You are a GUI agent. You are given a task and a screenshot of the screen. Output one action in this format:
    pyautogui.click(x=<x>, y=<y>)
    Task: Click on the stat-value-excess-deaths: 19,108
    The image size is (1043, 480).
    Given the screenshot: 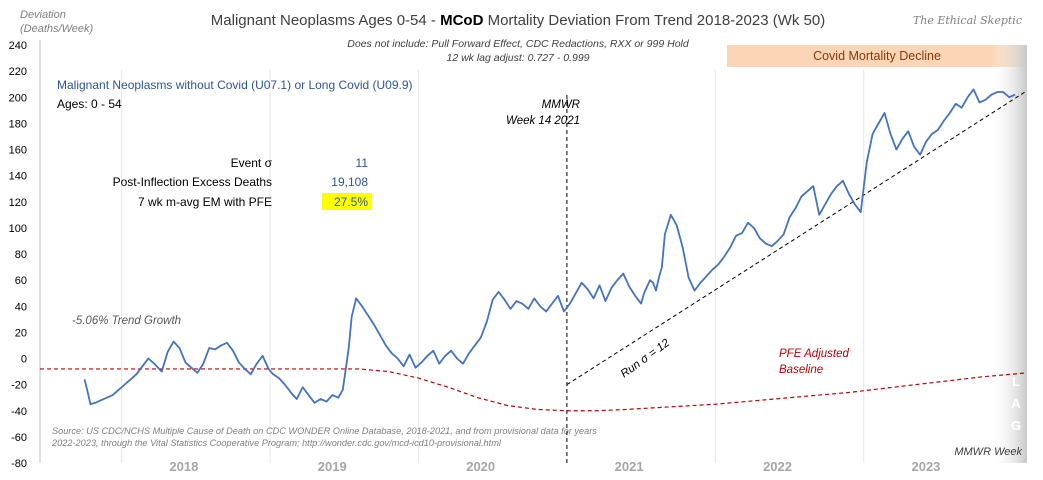 What is the action you would take?
    pyautogui.click(x=349, y=182)
    